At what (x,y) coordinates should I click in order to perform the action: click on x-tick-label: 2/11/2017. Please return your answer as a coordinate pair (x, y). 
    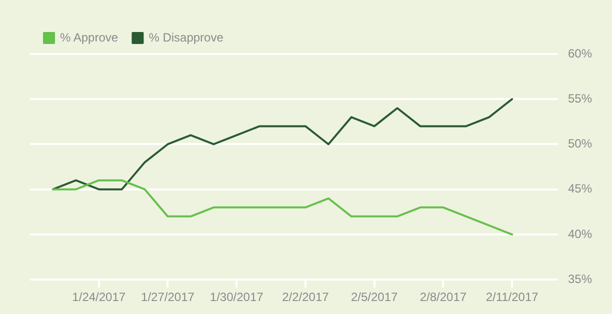
    Looking at the image, I should click on (512, 297).